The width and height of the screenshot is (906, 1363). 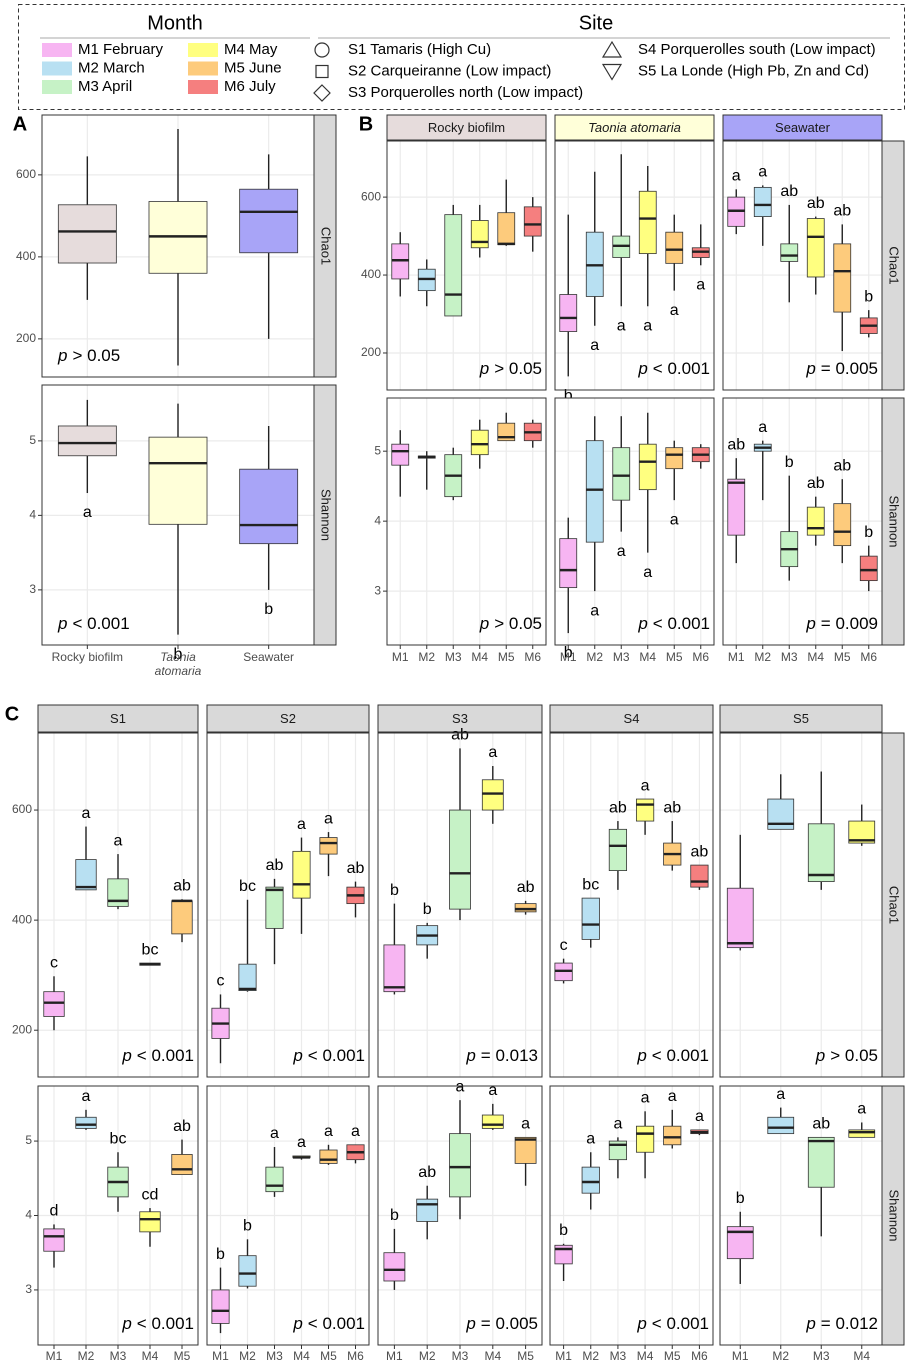 I want to click on x-tick-label-box: M6, so click(x=699, y=1356).